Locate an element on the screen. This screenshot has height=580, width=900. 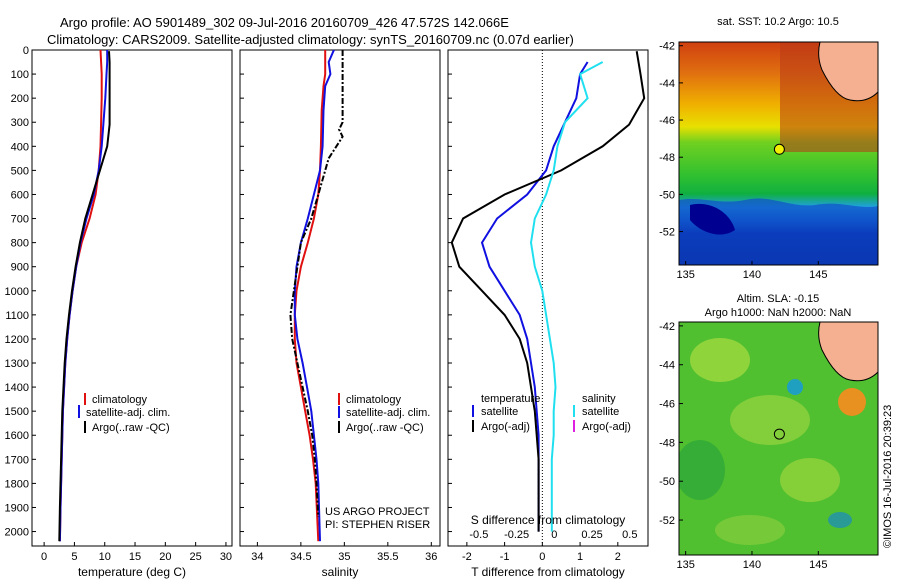
salinity-series is located at coordinates (316, 295).